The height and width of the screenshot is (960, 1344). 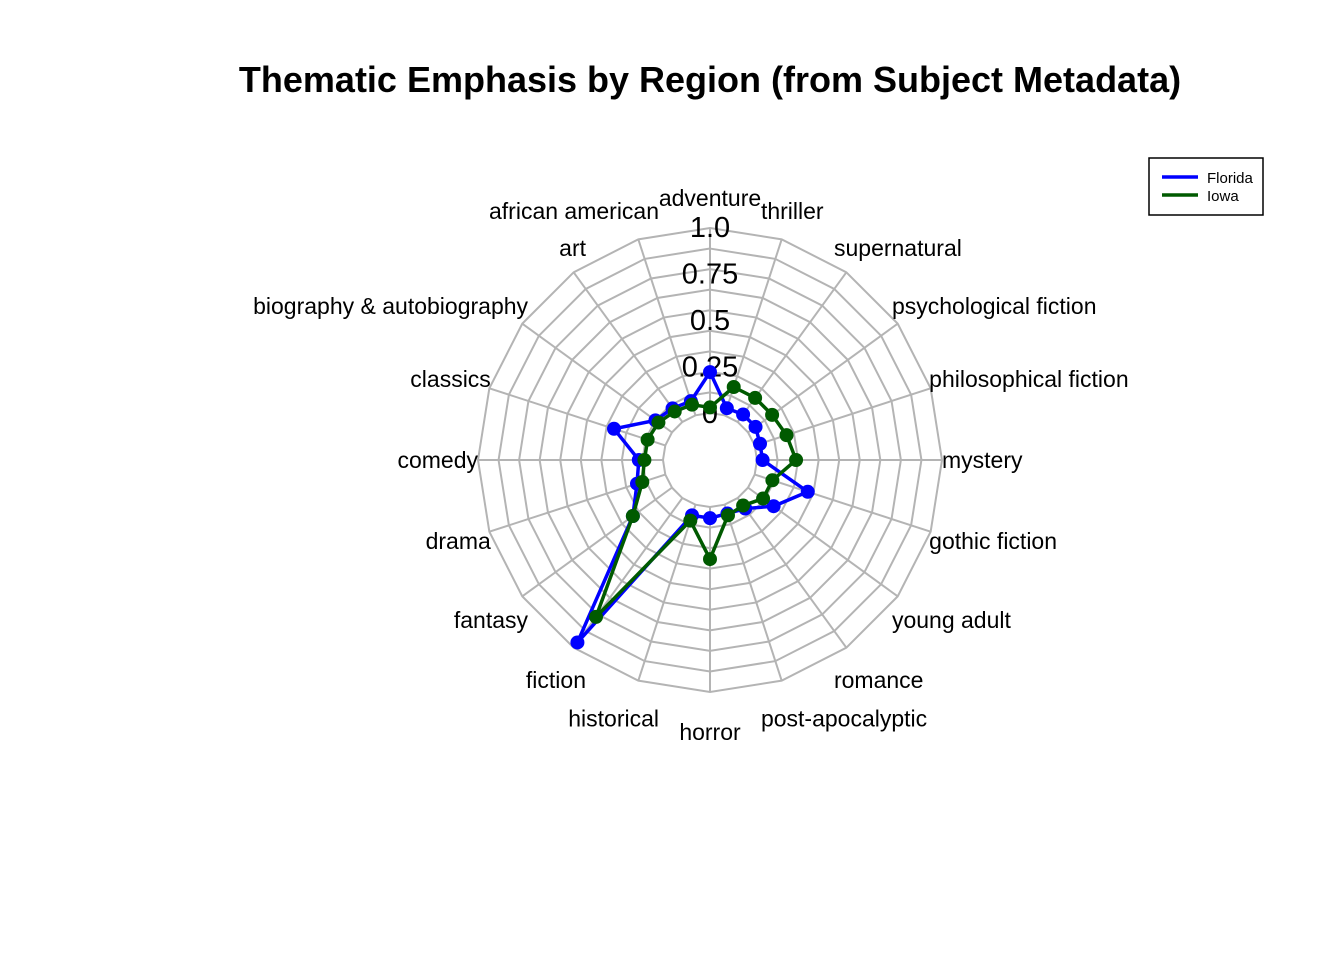 I want to click on data-point-iowa-romance, so click(x=743, y=505).